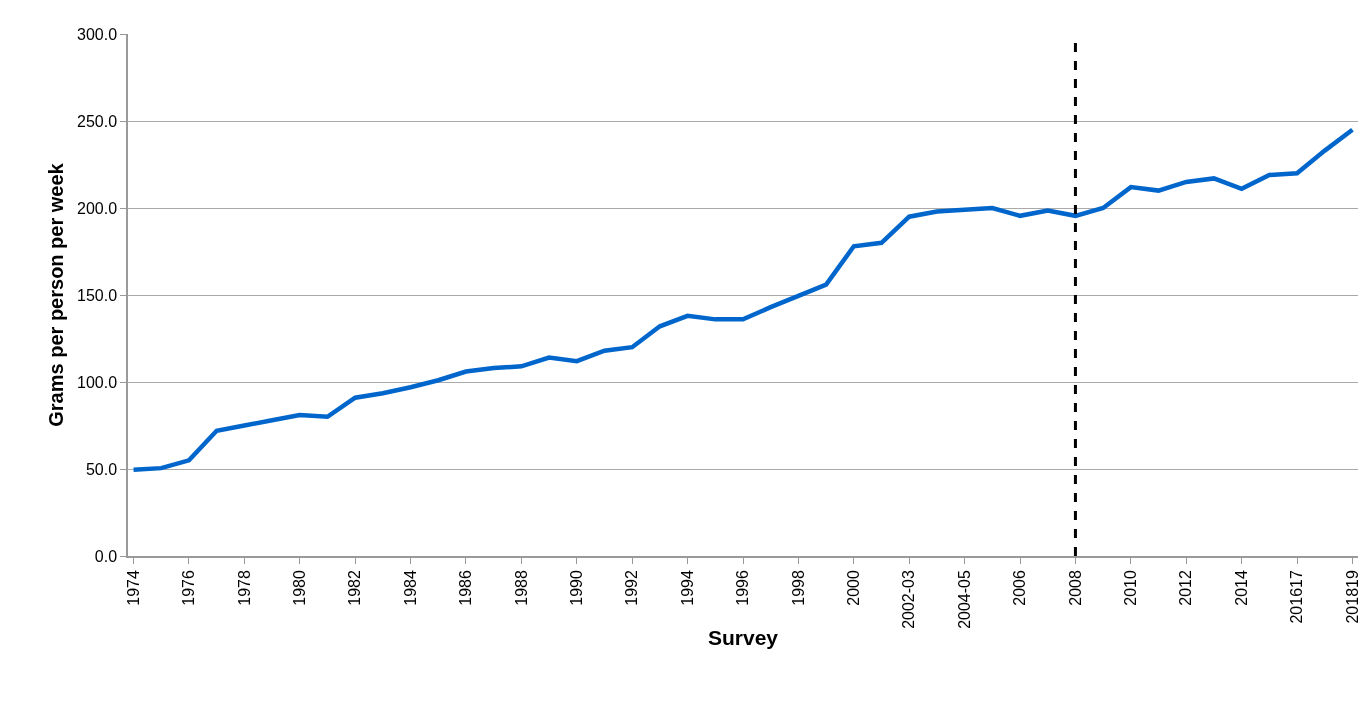 This screenshot has height=702, width=1372. Describe the element at coordinates (1020, 588) in the screenshot. I see `x-tick-label: 2006` at that location.